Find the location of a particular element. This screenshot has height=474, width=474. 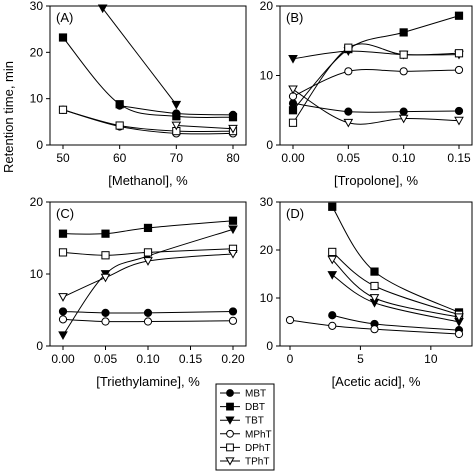

panel-d-series-mpht-line is located at coordinates (374, 327).